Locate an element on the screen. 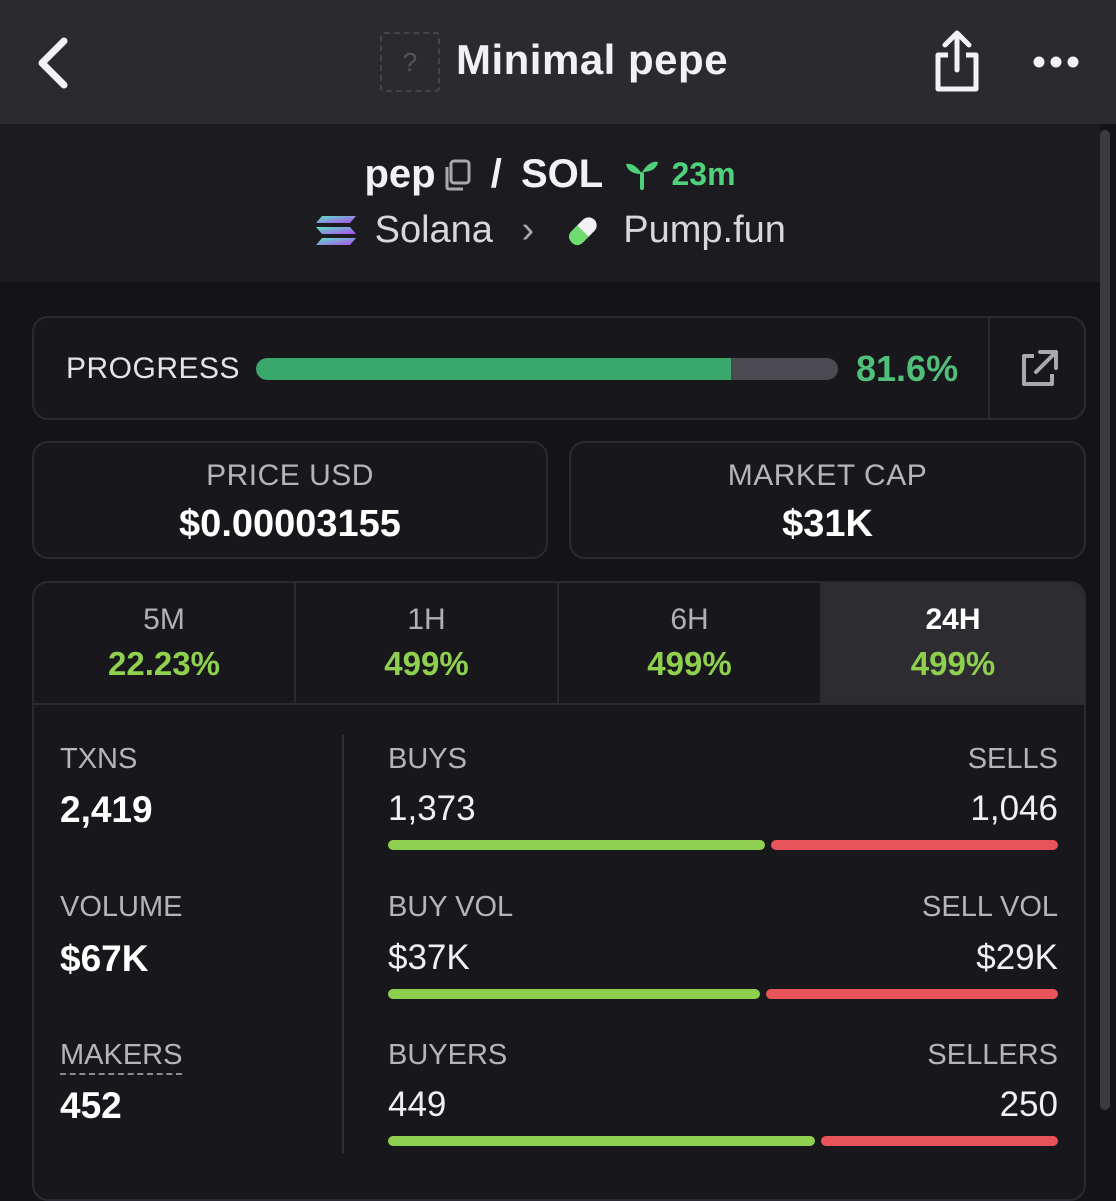  breadcrumb-chevron: › is located at coordinates (528, 230).